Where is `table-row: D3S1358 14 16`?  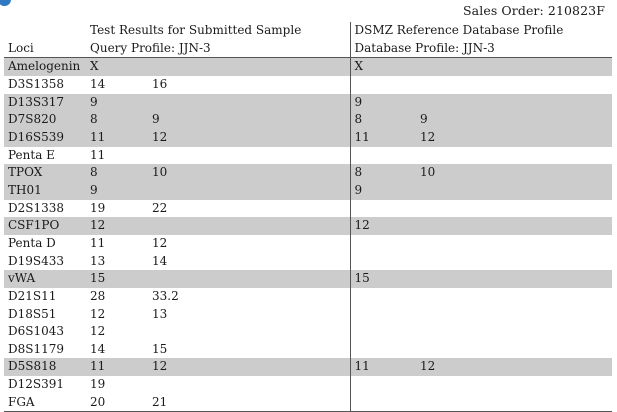 table-row: D3S1358 14 16 is located at coordinates (308, 84).